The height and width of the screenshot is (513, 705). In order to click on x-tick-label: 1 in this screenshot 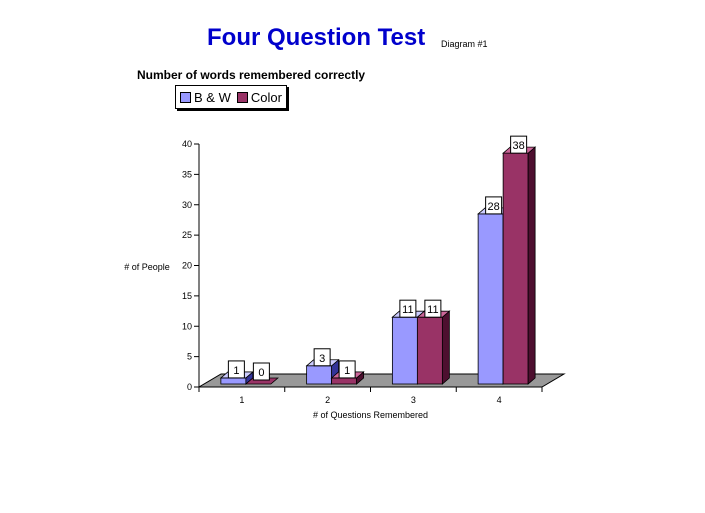, I will do `click(241, 400)`.